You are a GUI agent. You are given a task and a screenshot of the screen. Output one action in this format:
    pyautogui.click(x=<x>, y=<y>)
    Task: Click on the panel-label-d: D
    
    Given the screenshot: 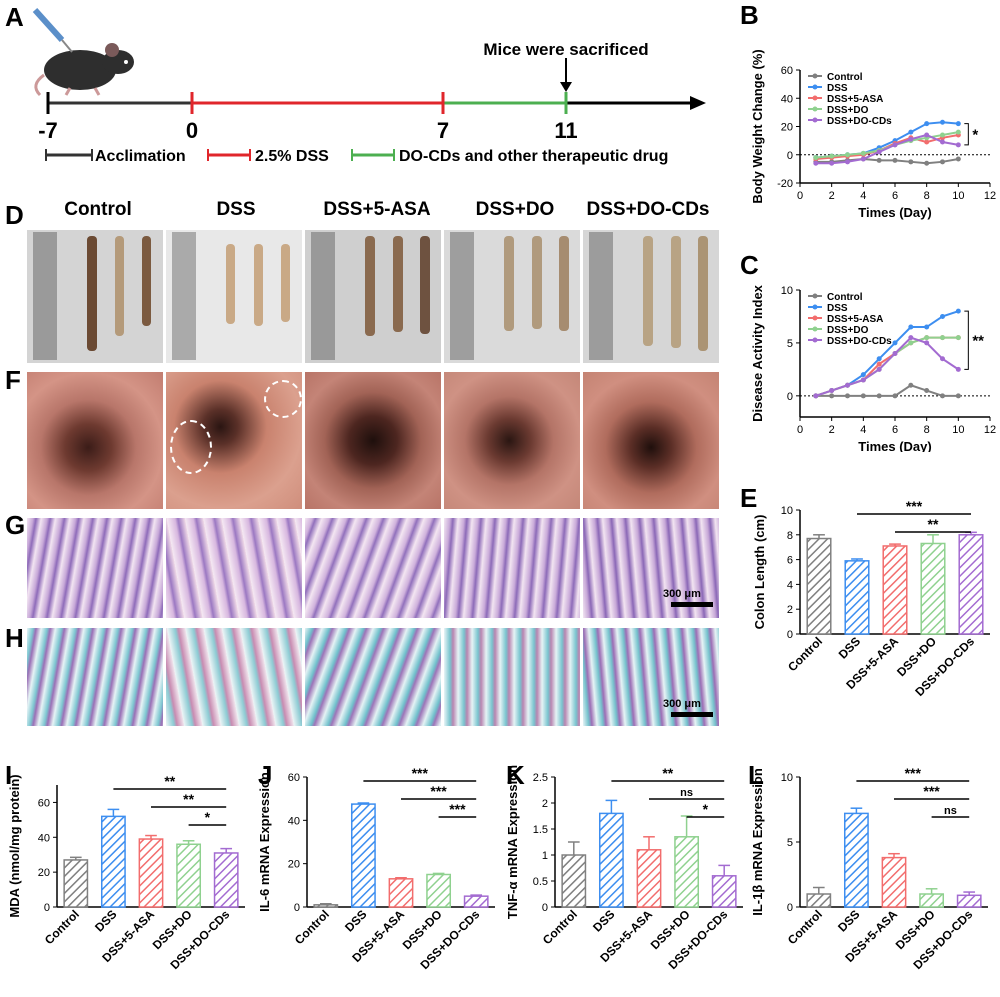 What is the action you would take?
    pyautogui.click(x=14, y=215)
    